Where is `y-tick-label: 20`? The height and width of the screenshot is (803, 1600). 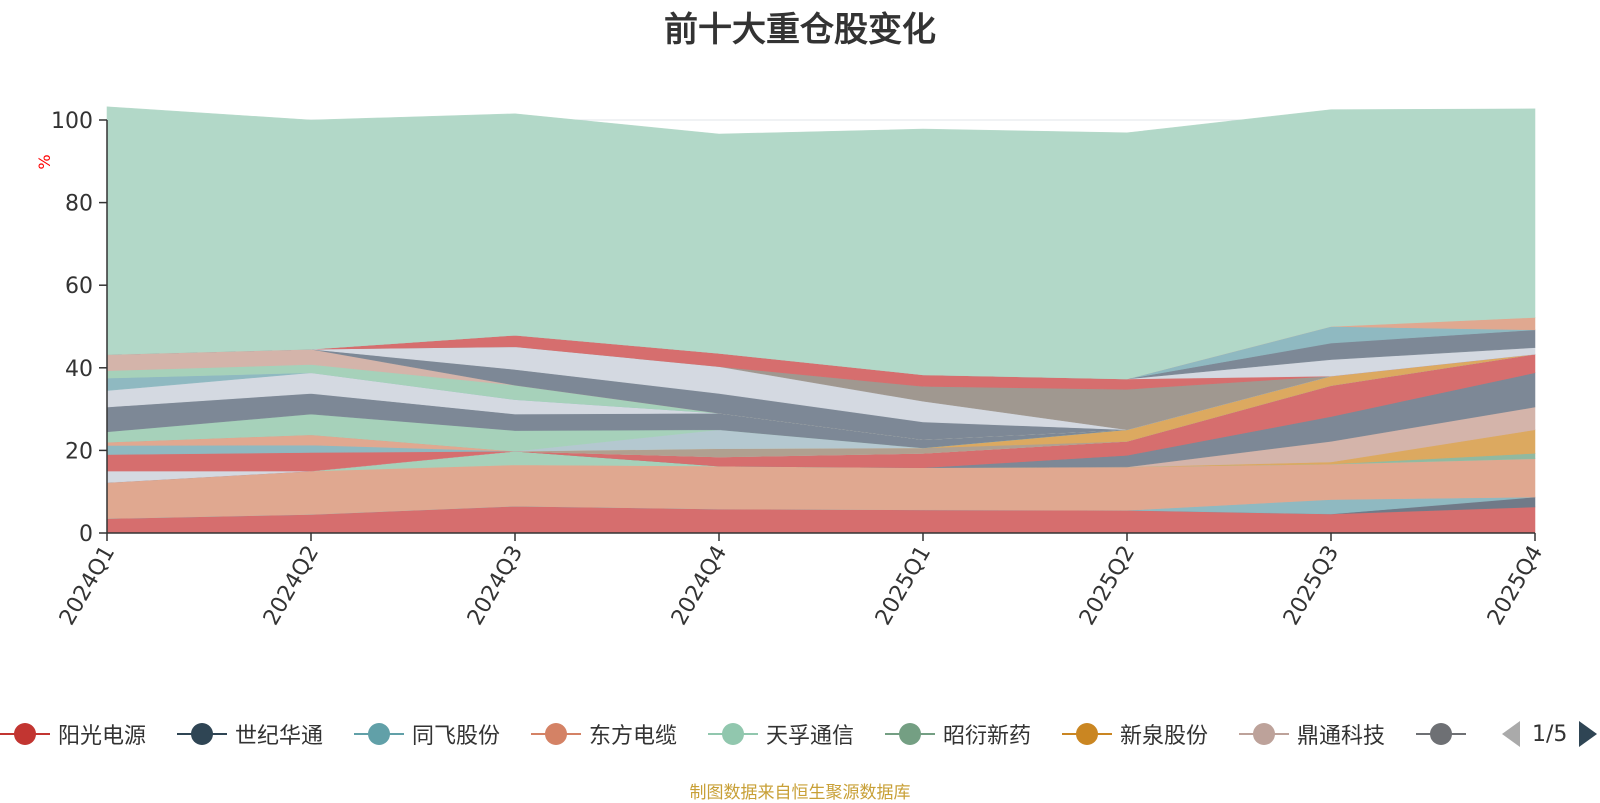
y-tick-label: 20 is located at coordinates (79, 451).